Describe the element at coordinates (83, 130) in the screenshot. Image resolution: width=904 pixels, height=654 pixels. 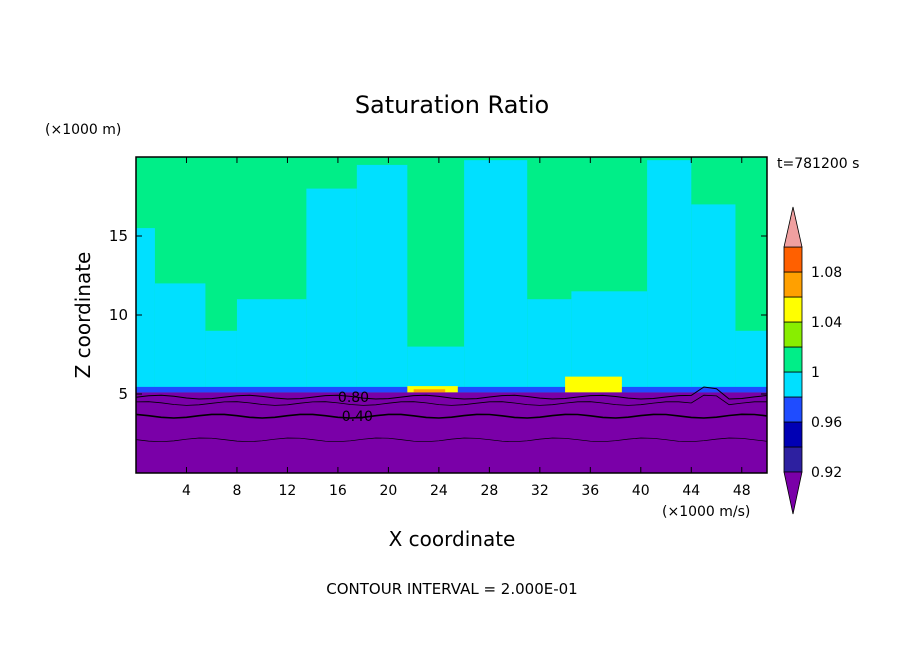
I see `y-unit-label: (×1000 m)` at that location.